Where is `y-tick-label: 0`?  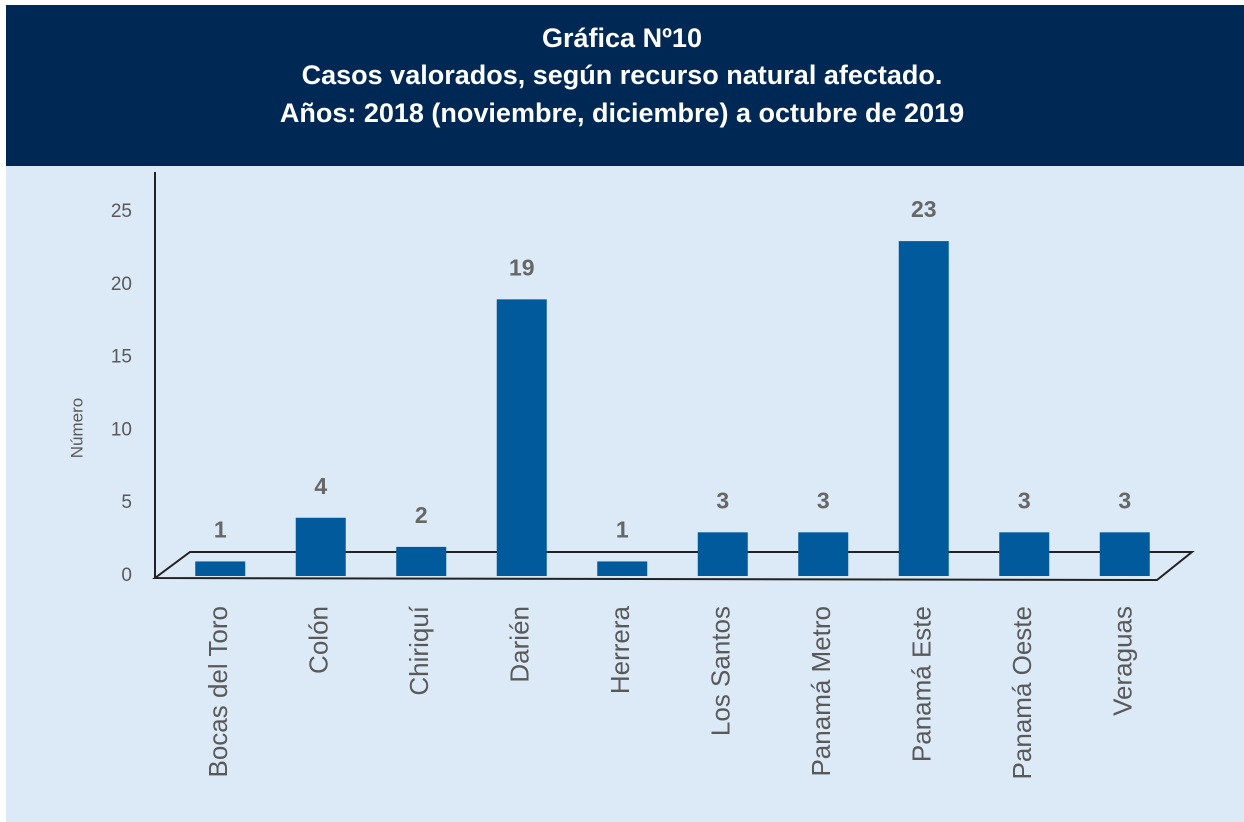 y-tick-label: 0 is located at coordinates (126, 575).